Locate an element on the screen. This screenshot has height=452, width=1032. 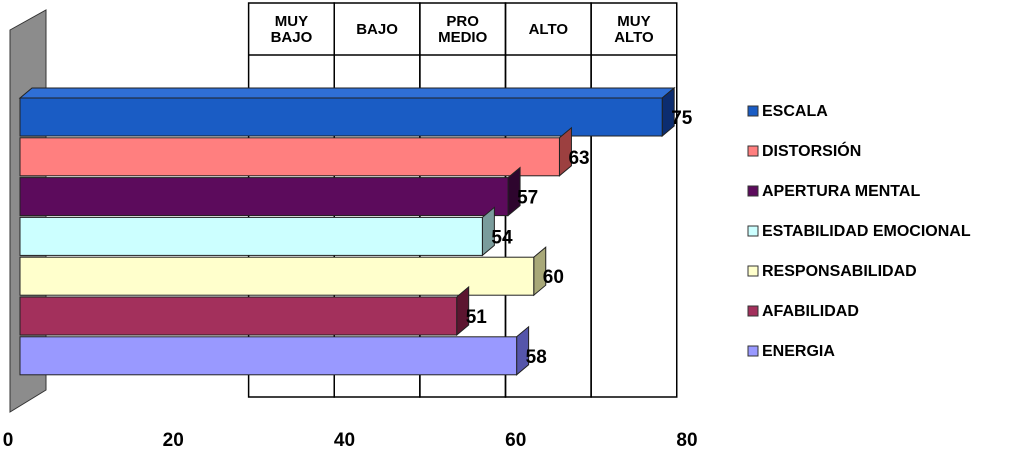
legend-item: ESCALA is located at coordinates (787, 111).